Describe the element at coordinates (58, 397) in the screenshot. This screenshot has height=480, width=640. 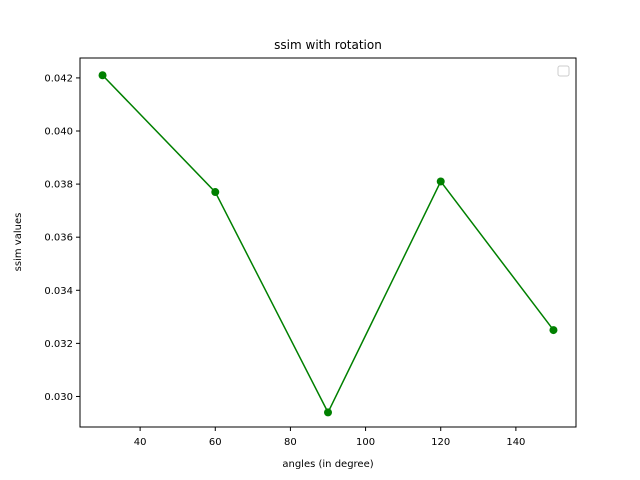
I see `y-tick-label: 0.030` at that location.